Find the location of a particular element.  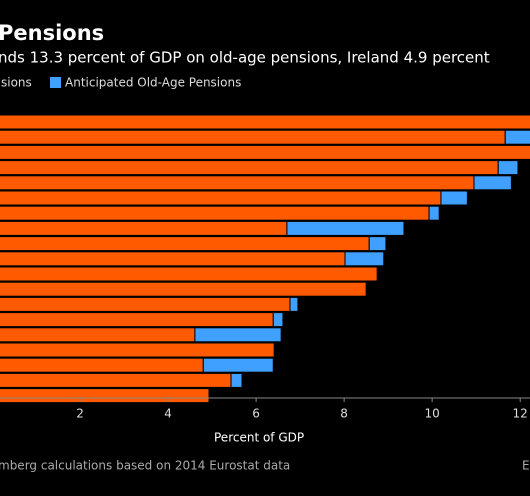

x-tick-label: 8 is located at coordinates (344, 414).